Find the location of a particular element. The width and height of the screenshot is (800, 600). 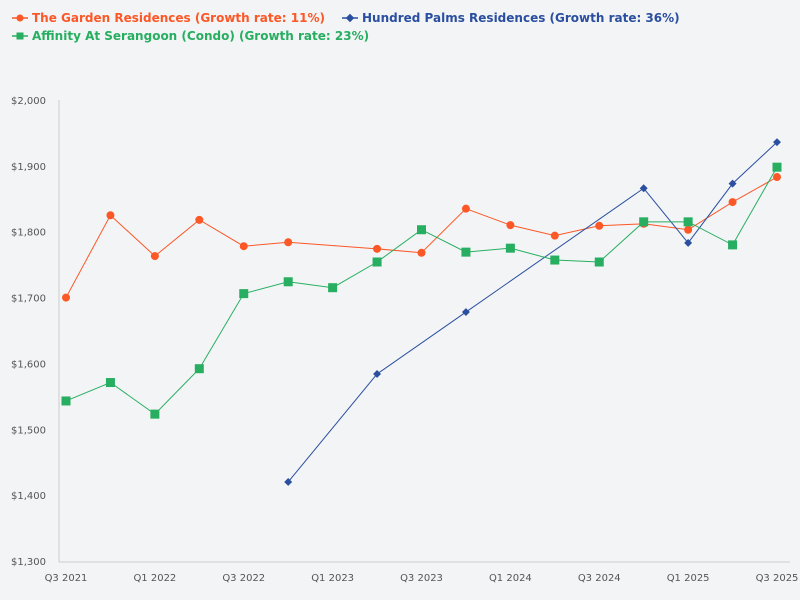

y-tick-label: $1,900 is located at coordinates (28, 167).